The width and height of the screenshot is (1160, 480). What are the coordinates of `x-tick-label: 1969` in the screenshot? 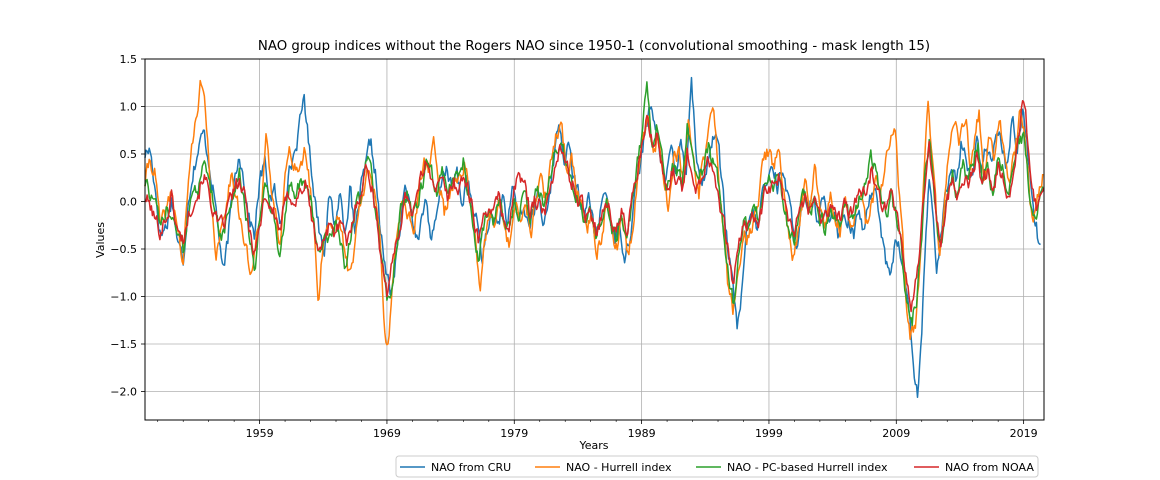 It's located at (387, 433).